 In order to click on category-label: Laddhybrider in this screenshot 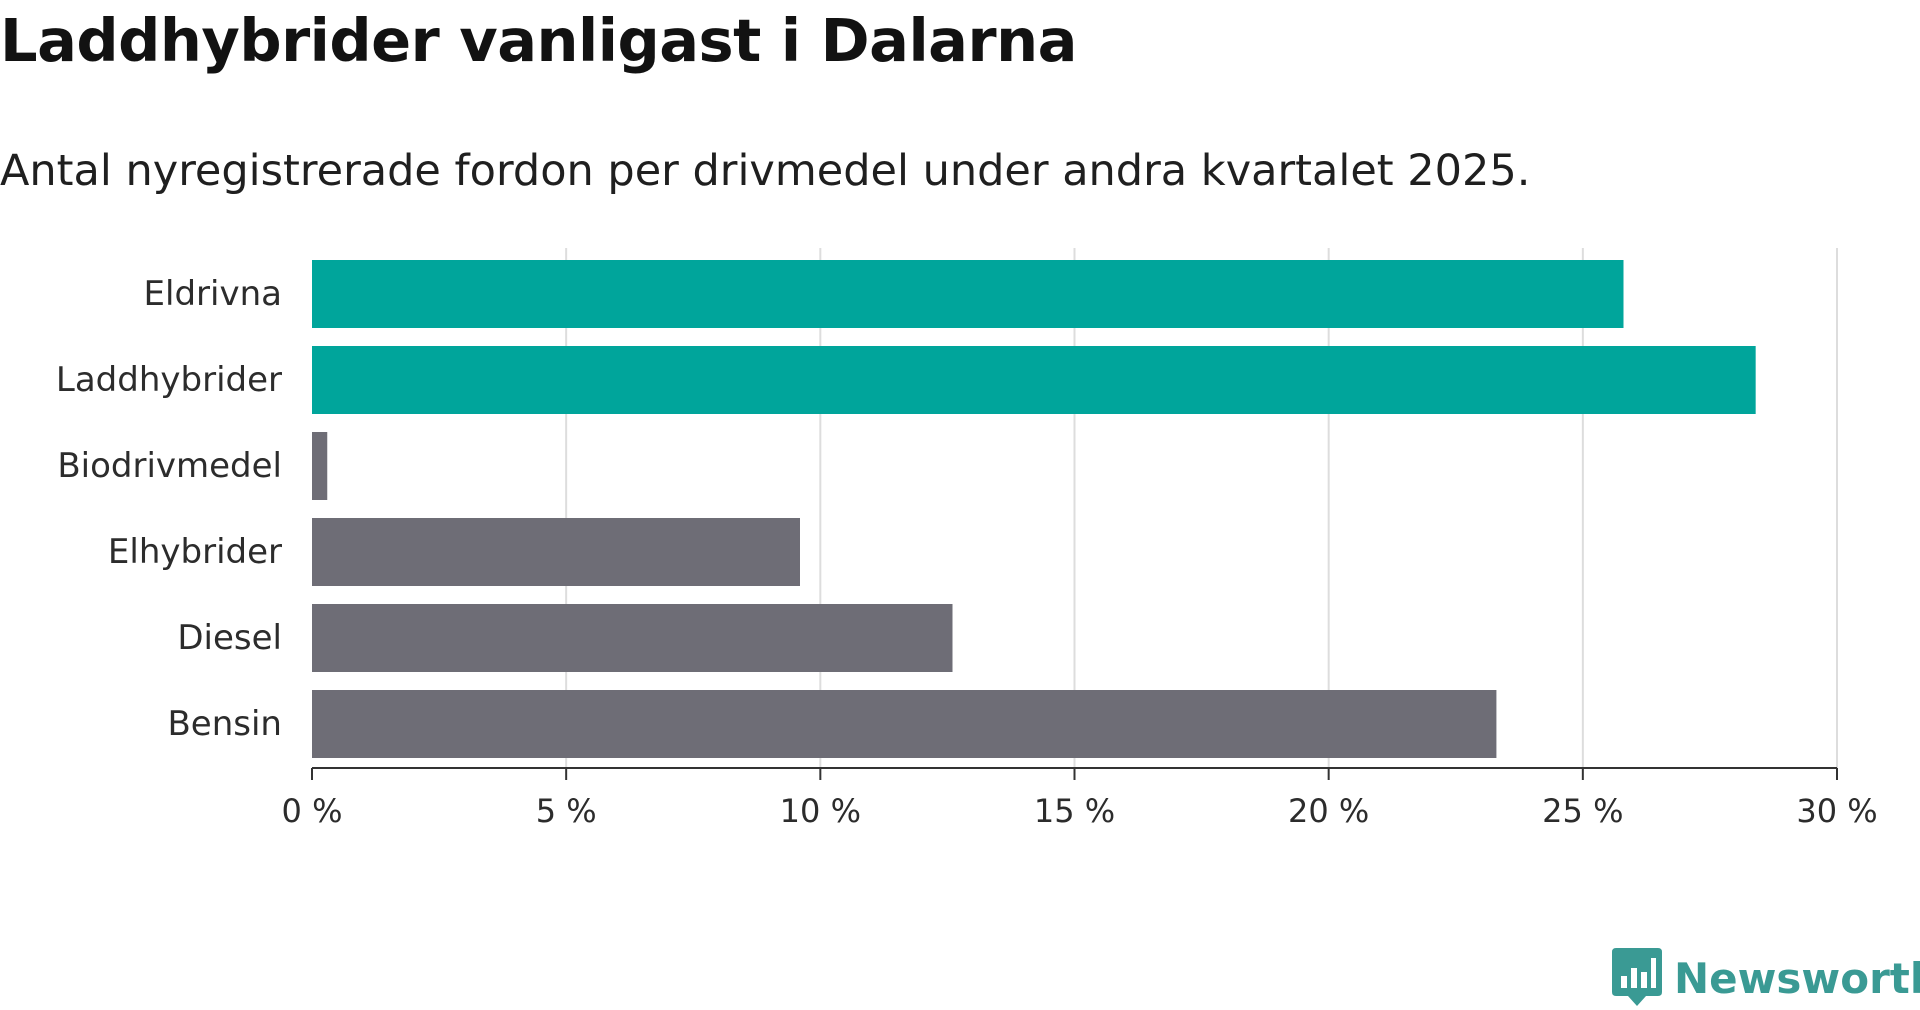, I will do `click(169, 380)`.